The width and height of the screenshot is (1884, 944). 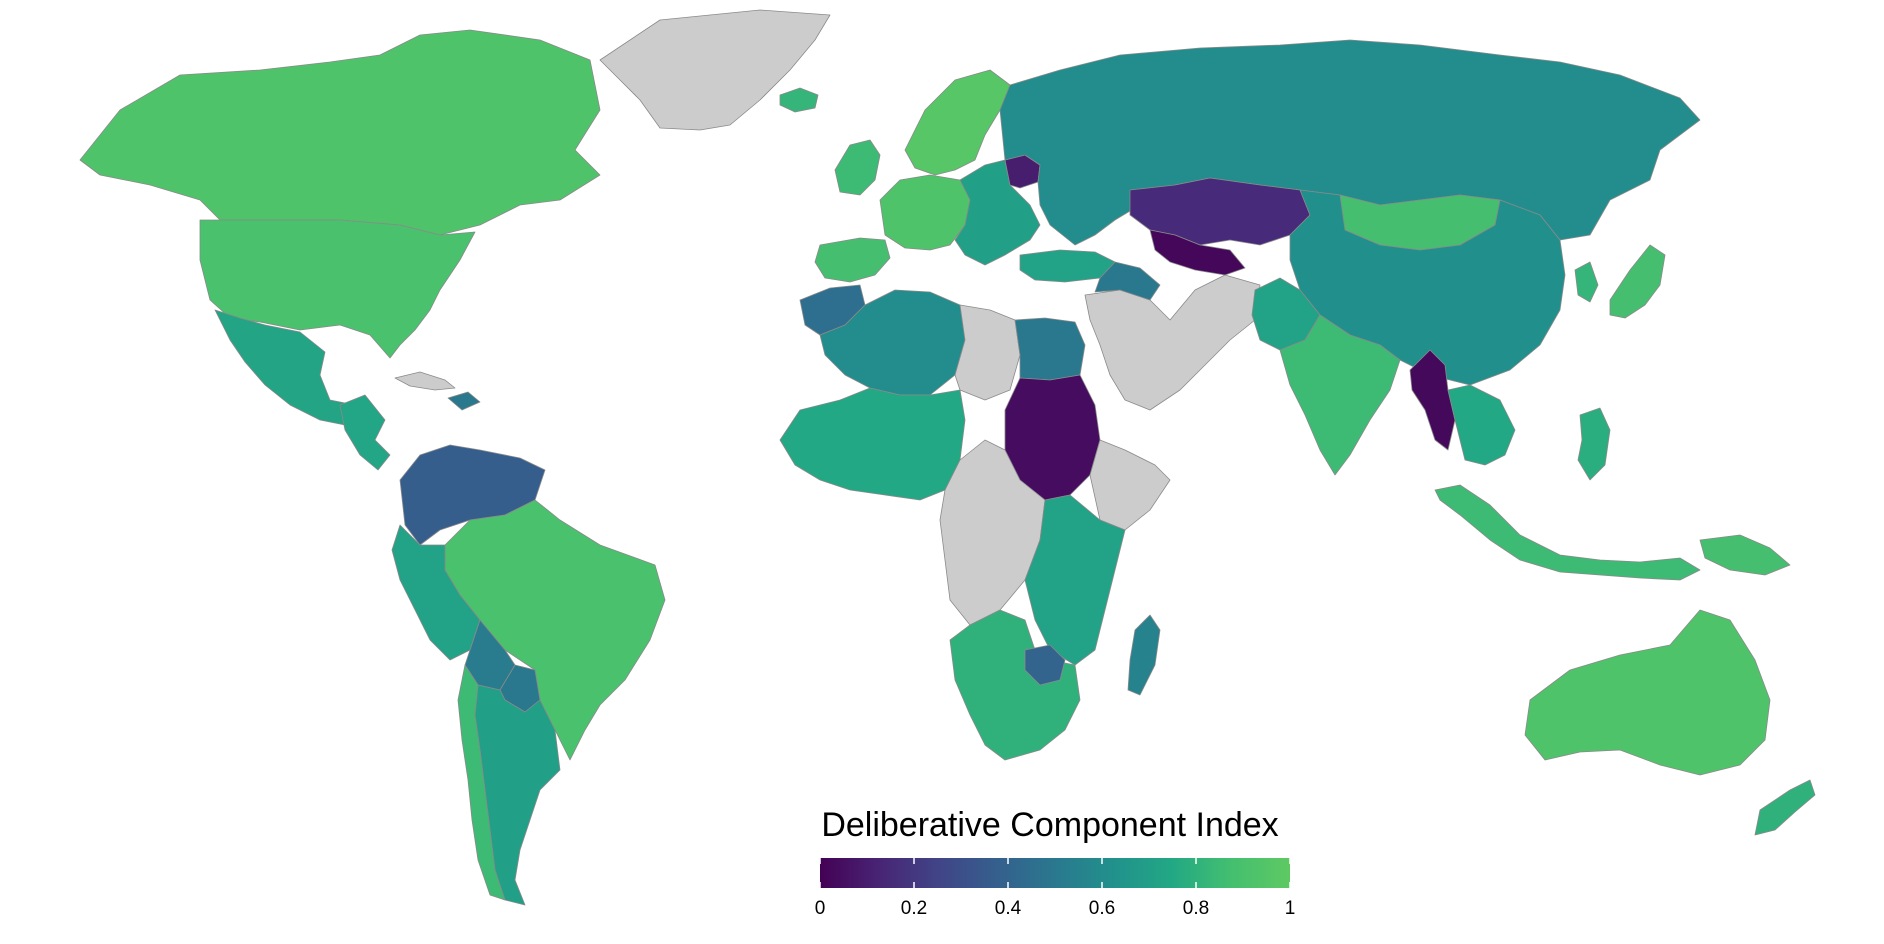 I want to click on legend-ticks: 0 0.2 0.4 0.6 0.8 1, so click(x=1055, y=888).